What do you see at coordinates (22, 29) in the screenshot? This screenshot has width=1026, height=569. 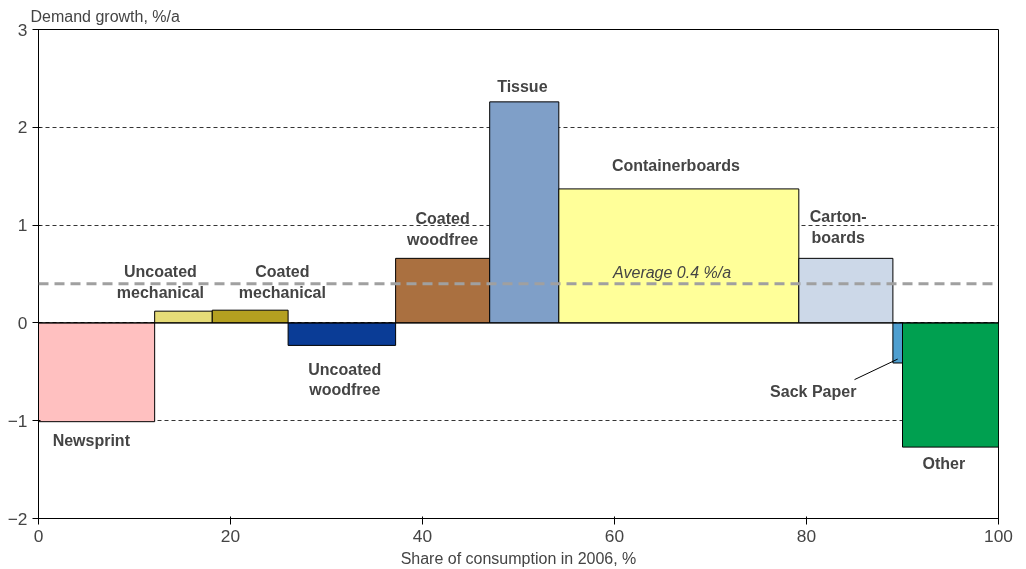 I see `y-tick-label: 3` at bounding box center [22, 29].